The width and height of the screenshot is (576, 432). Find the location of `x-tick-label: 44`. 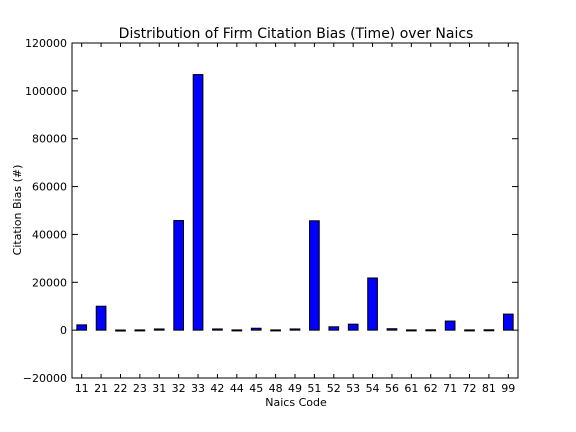

x-tick-label: 44 is located at coordinates (237, 388).